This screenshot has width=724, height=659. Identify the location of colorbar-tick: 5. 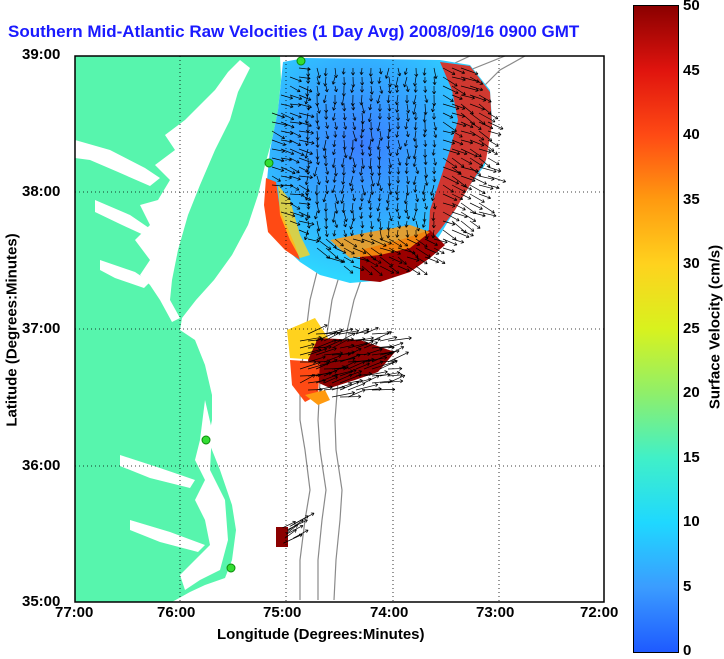
(687, 586).